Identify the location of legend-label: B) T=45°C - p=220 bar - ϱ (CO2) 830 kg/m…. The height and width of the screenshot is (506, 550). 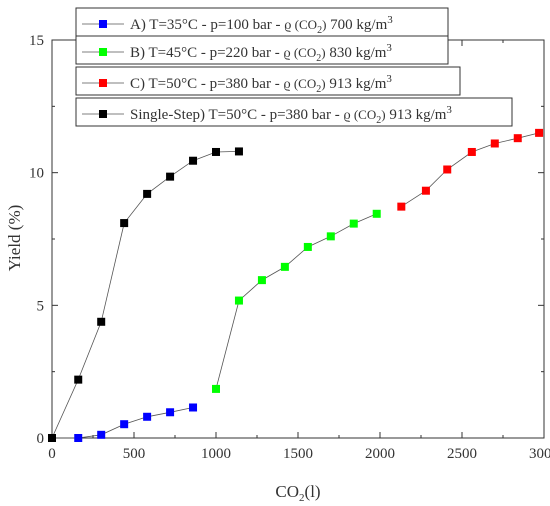
(261, 53).